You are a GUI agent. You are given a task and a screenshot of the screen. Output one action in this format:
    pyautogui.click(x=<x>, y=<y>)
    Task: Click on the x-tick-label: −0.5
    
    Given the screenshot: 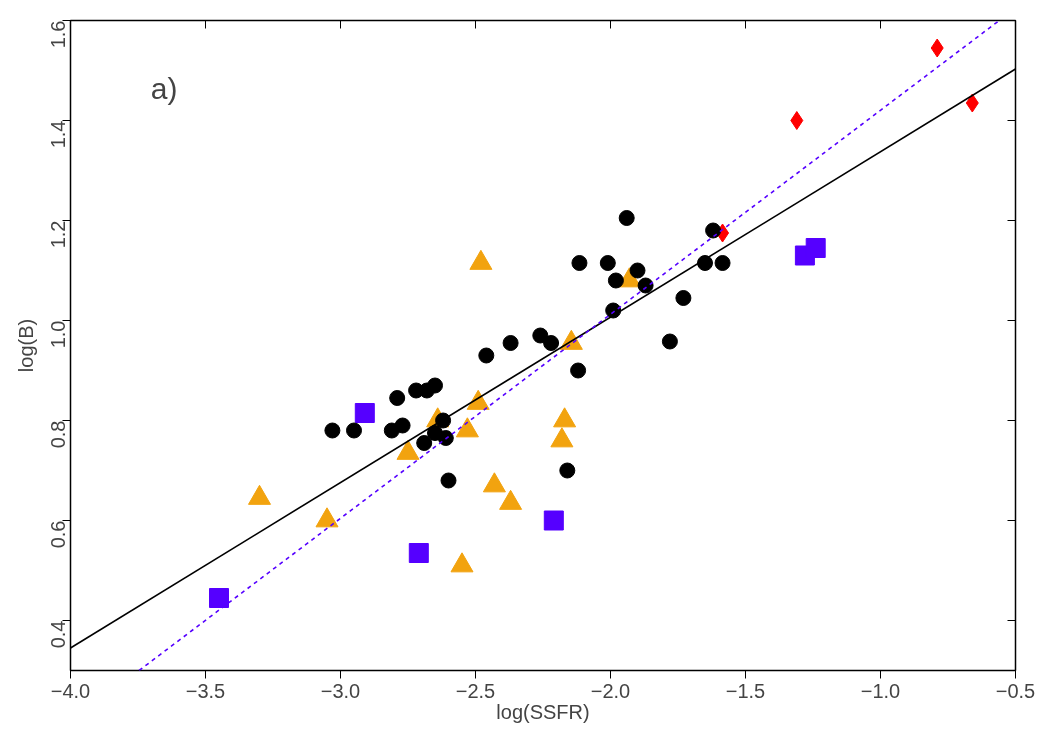 What is the action you would take?
    pyautogui.click(x=1015, y=690)
    